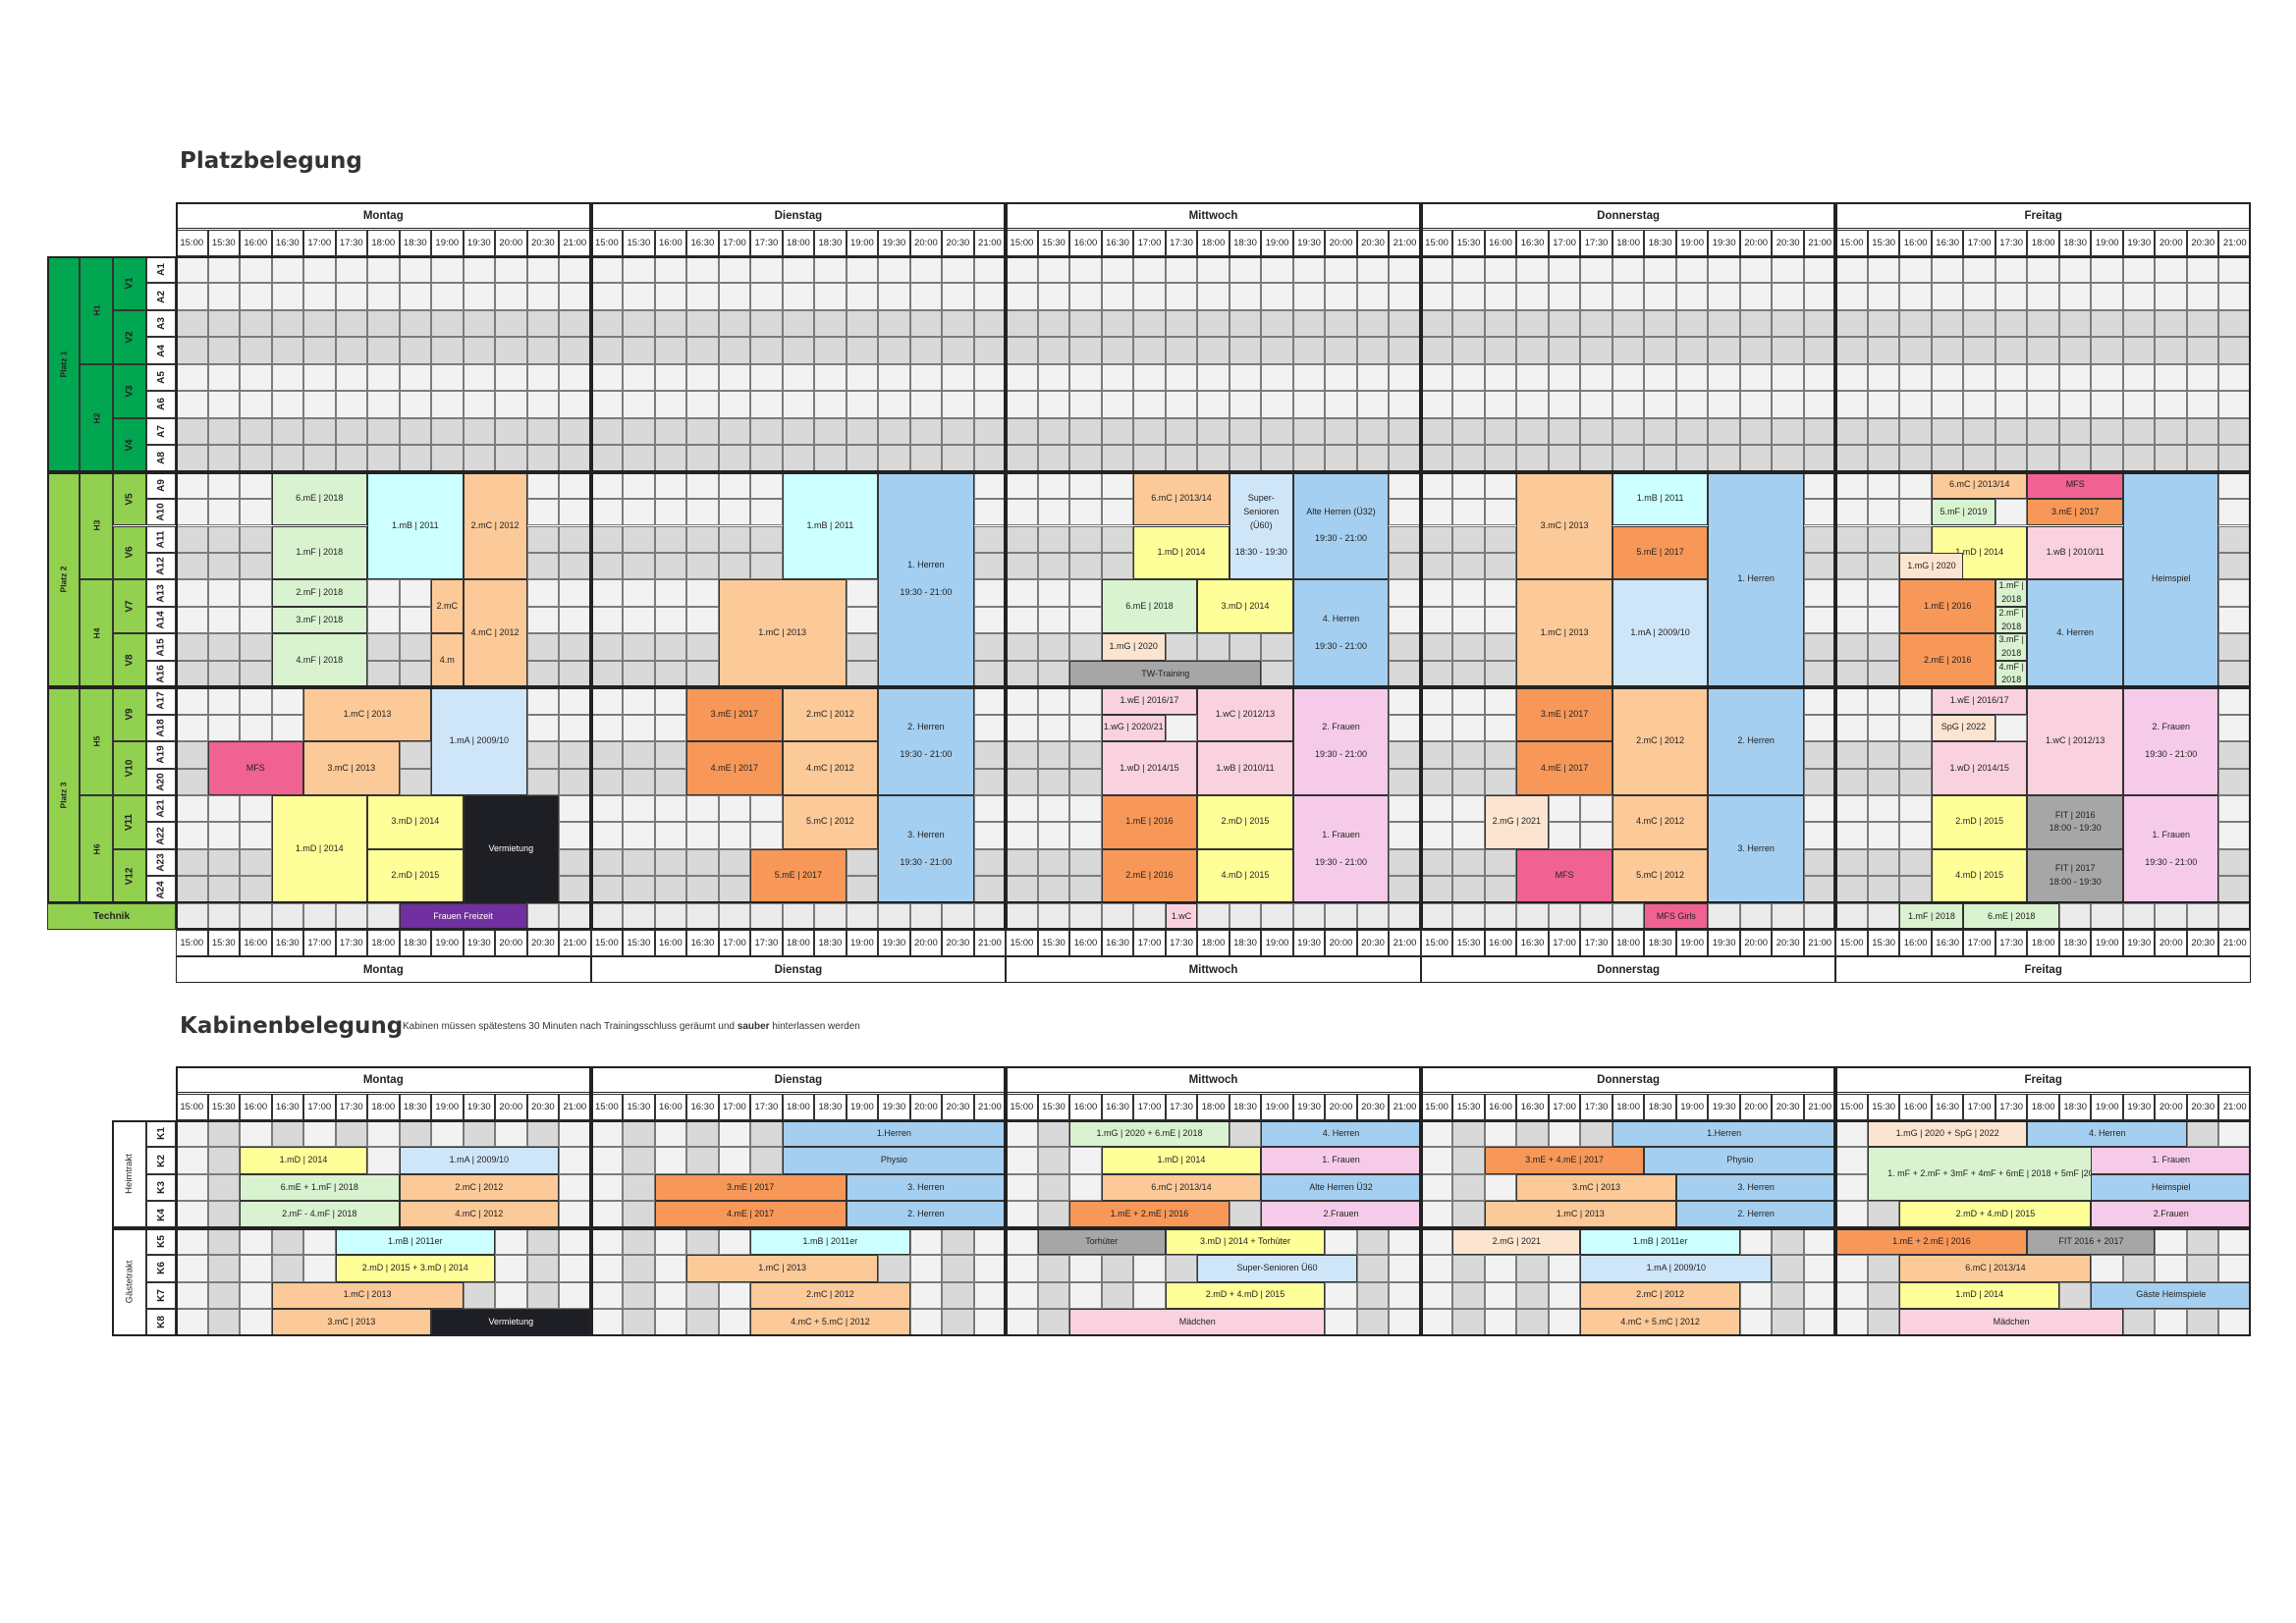 The width and height of the screenshot is (2296, 1623). Describe the element at coordinates (1341, 633) in the screenshot. I see `platz-booking: 4. Herren 19:30 - 21:00` at that location.